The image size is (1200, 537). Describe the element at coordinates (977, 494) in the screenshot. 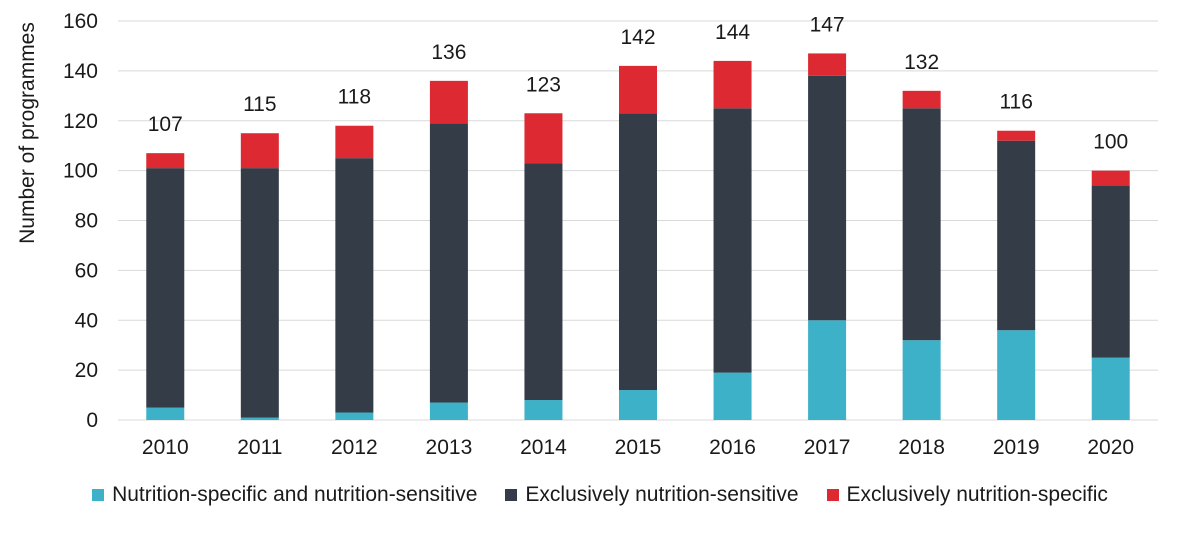

I see `legend-label: Exclusively nutrition-specific` at that location.